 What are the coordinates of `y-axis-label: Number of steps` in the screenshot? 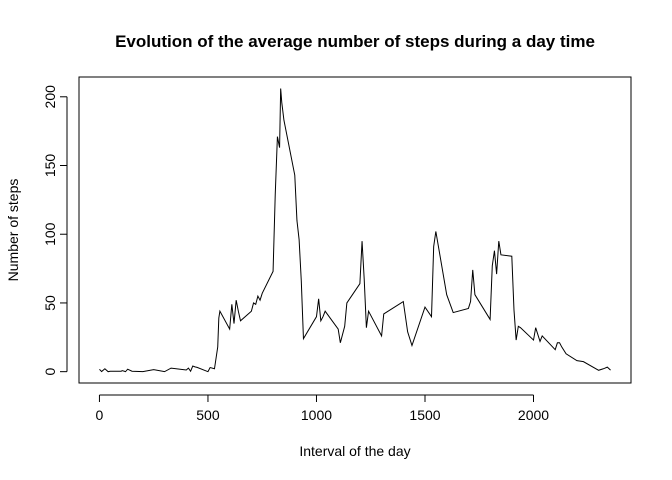 It's located at (13, 230).